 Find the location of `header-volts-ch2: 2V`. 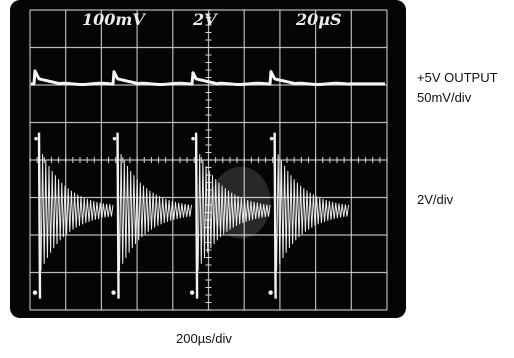

header-volts-ch2: 2V is located at coordinates (205, 19).